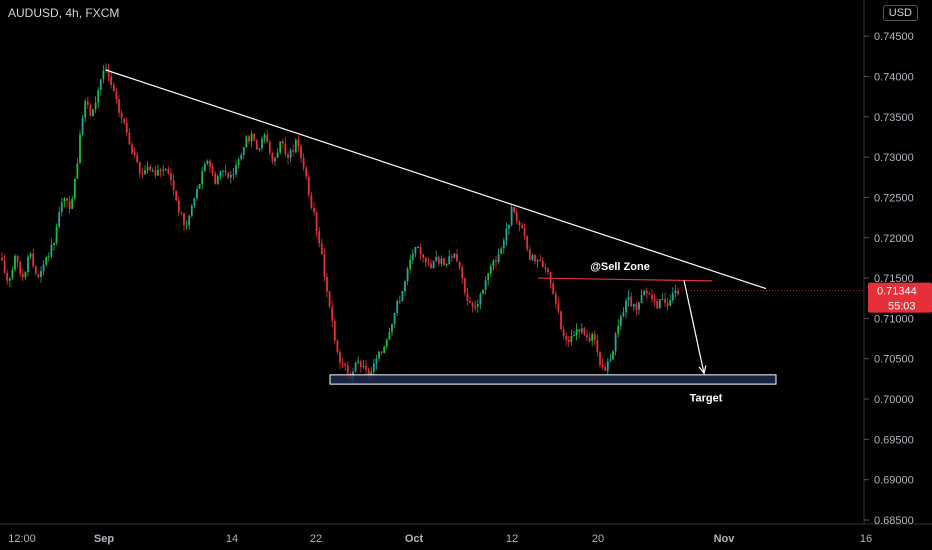  What do you see at coordinates (64, 13) in the screenshot?
I see `symbol-title: AUDUSD, 4h, FXCM` at bounding box center [64, 13].